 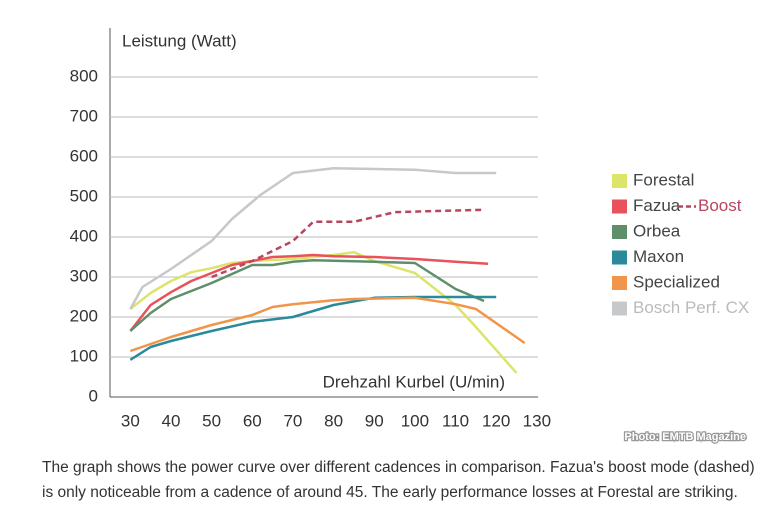 I want to click on x-tick-label: 30, so click(x=130, y=420).